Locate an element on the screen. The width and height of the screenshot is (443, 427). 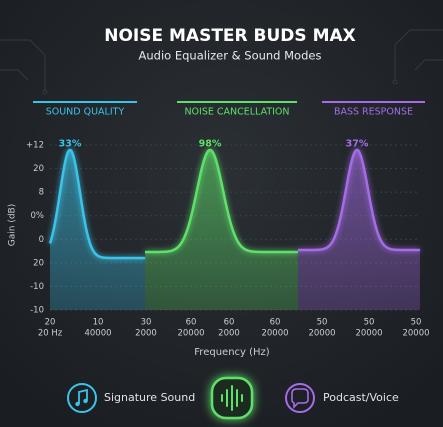
podcast-voice-button: Podcast/Voice is located at coordinates (342, 398).